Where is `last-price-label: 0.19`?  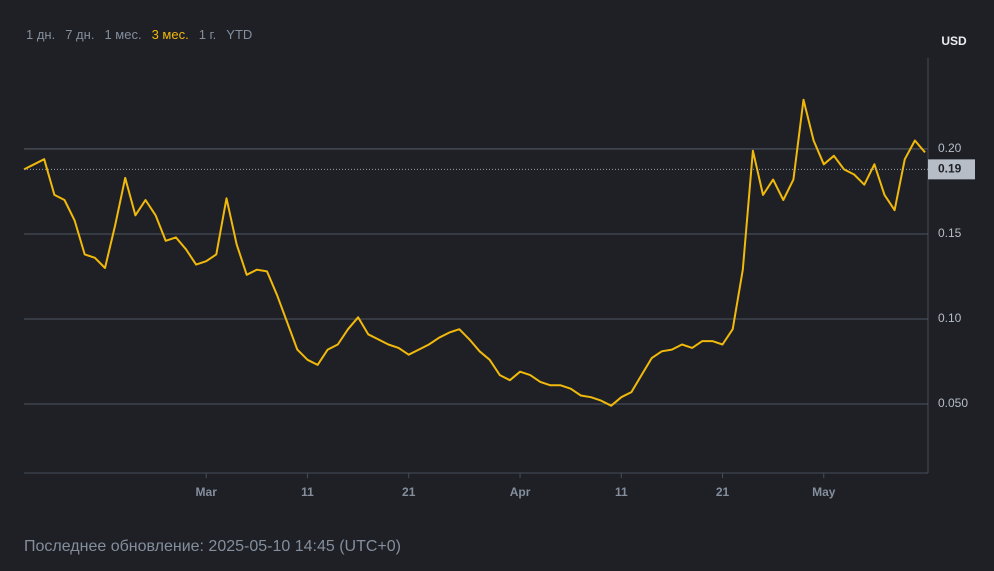
last-price-label: 0.19 is located at coordinates (950, 169).